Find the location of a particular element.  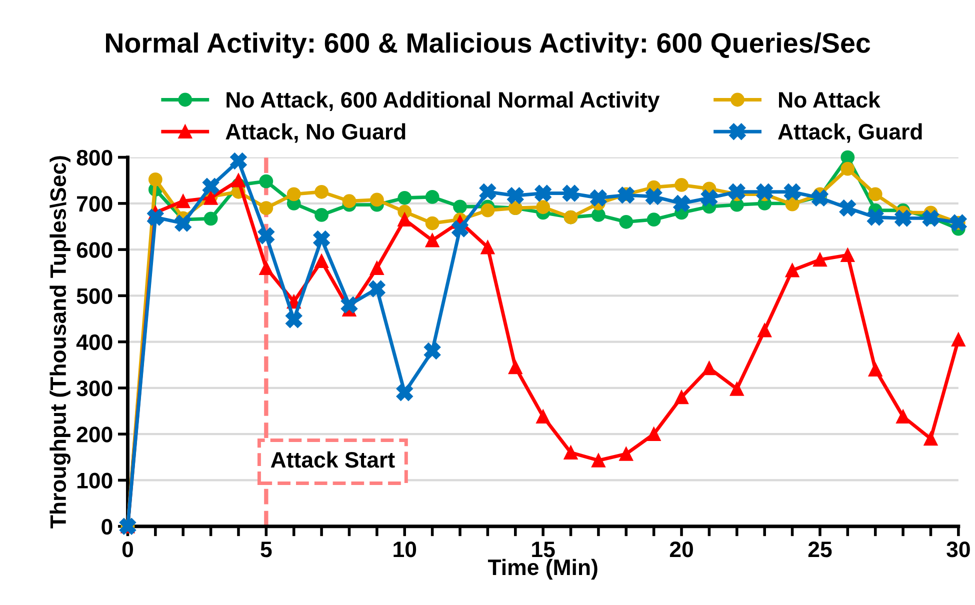

legend-label: No Attack, 600 Additional Normal Activity is located at coordinates (443, 101).